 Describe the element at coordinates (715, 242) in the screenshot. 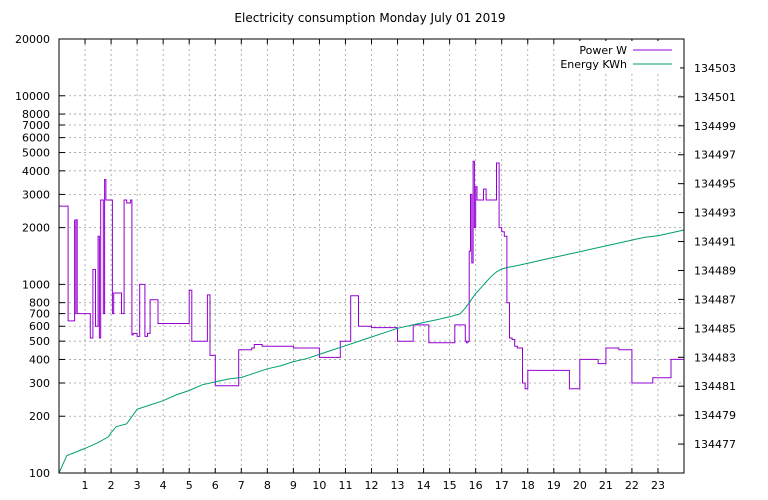

I see `y-right-tick-label: 134491` at that location.